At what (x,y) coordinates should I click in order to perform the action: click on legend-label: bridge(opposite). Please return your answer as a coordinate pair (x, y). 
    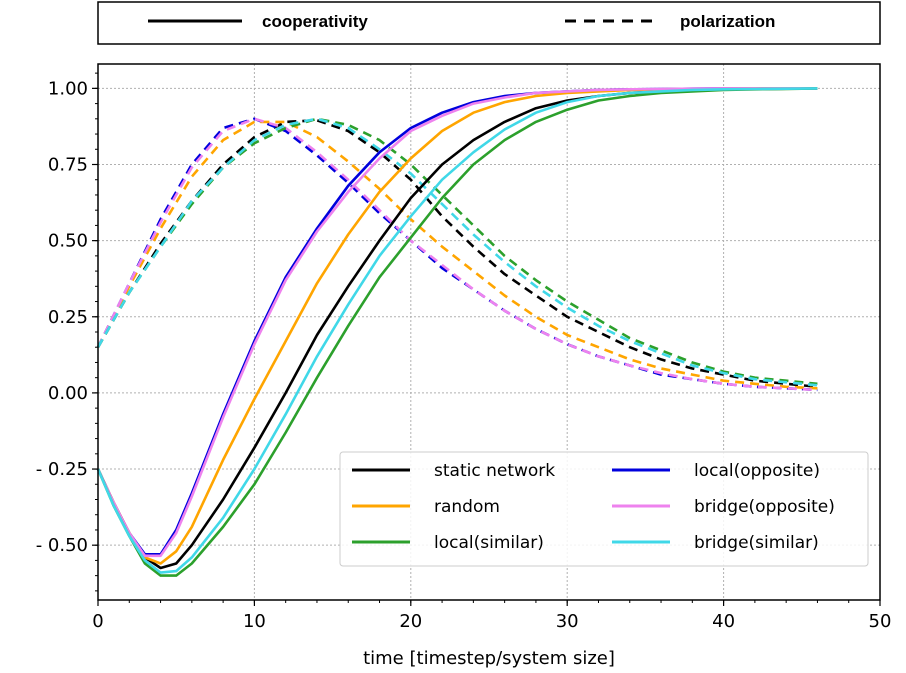
    Looking at the image, I should click on (764, 507).